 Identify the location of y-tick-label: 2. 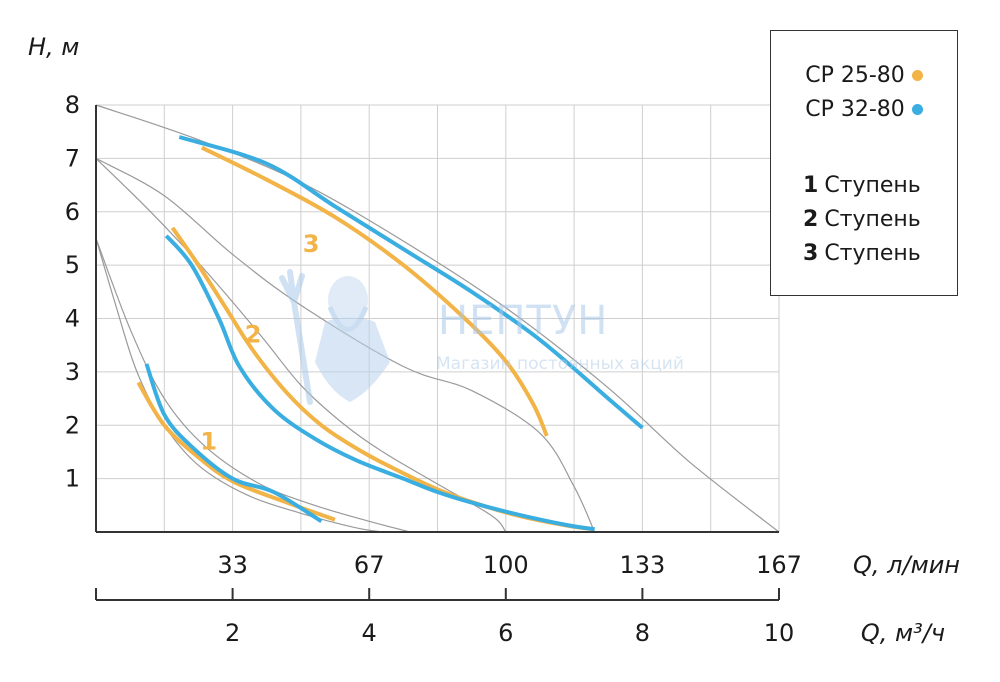
(72, 425).